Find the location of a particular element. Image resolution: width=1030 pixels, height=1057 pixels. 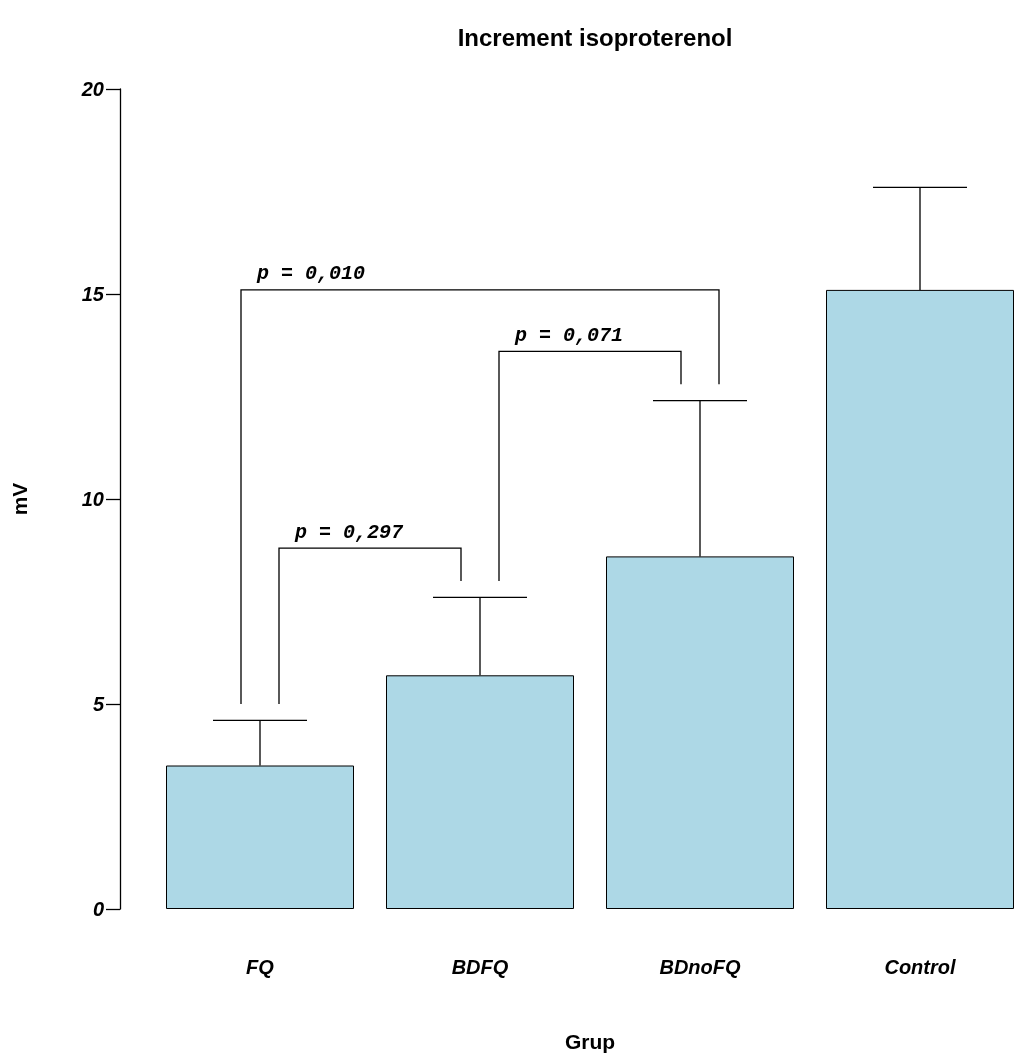

annotation: p = 0,071 is located at coordinates (569, 335).